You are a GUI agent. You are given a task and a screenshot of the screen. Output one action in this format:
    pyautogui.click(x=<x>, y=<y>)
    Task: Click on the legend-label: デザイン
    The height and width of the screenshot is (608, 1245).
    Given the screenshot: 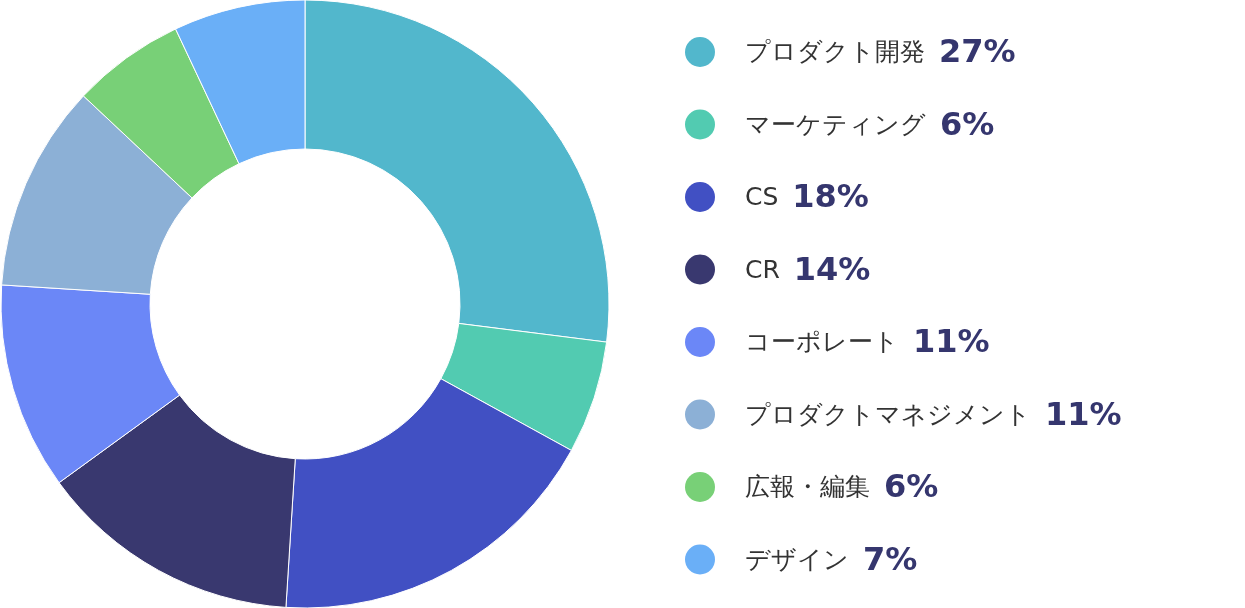 What is the action you would take?
    pyautogui.click(x=797, y=559)
    